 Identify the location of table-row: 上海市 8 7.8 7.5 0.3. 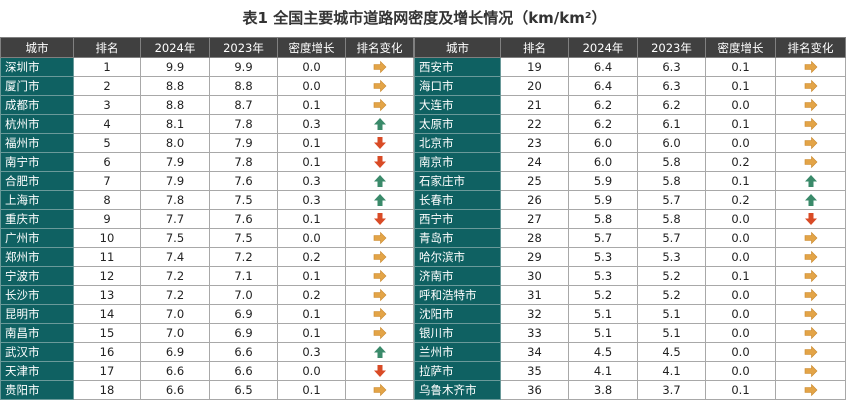
(207, 200).